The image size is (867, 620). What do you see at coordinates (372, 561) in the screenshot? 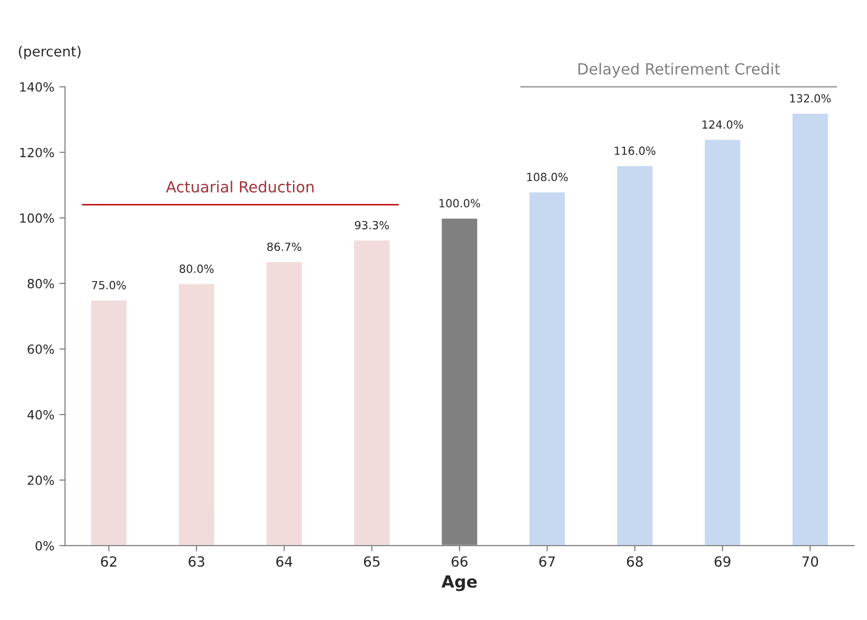
I see `x-tick-label: 65` at bounding box center [372, 561].